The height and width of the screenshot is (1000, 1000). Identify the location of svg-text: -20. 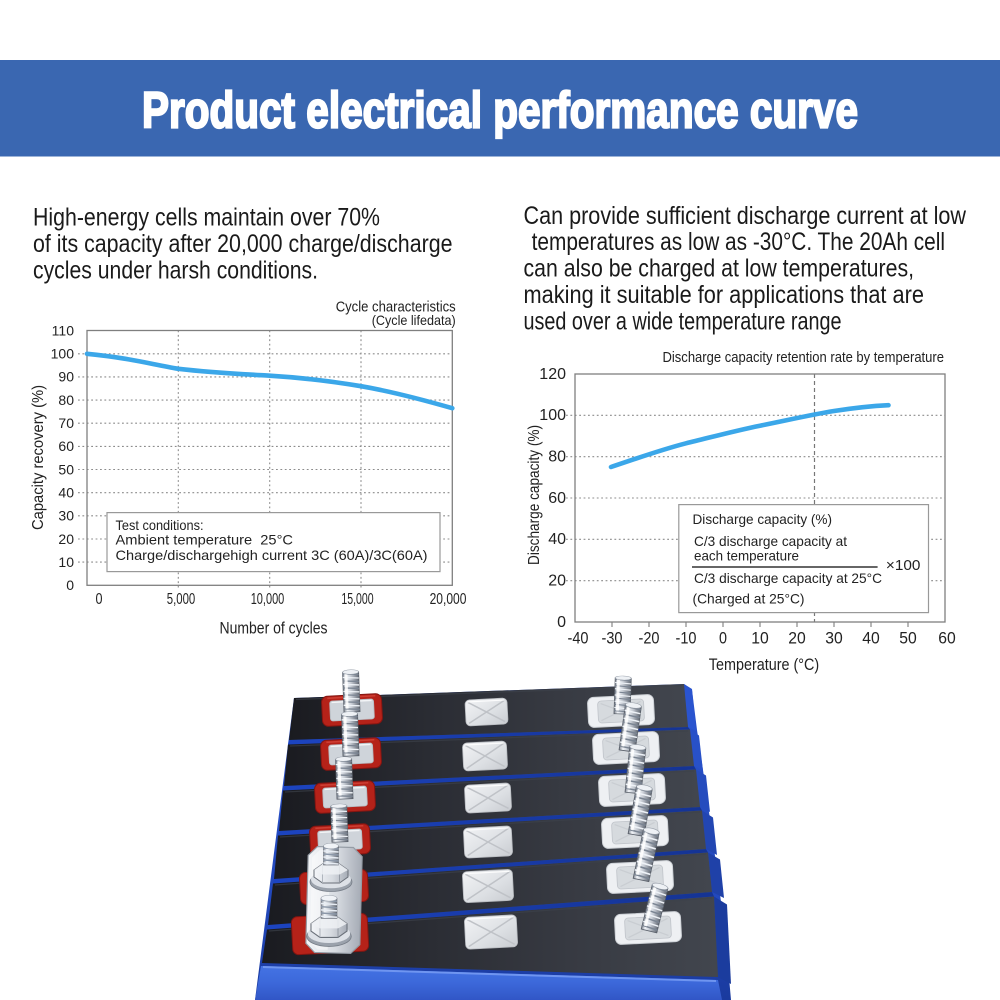
(649, 639).